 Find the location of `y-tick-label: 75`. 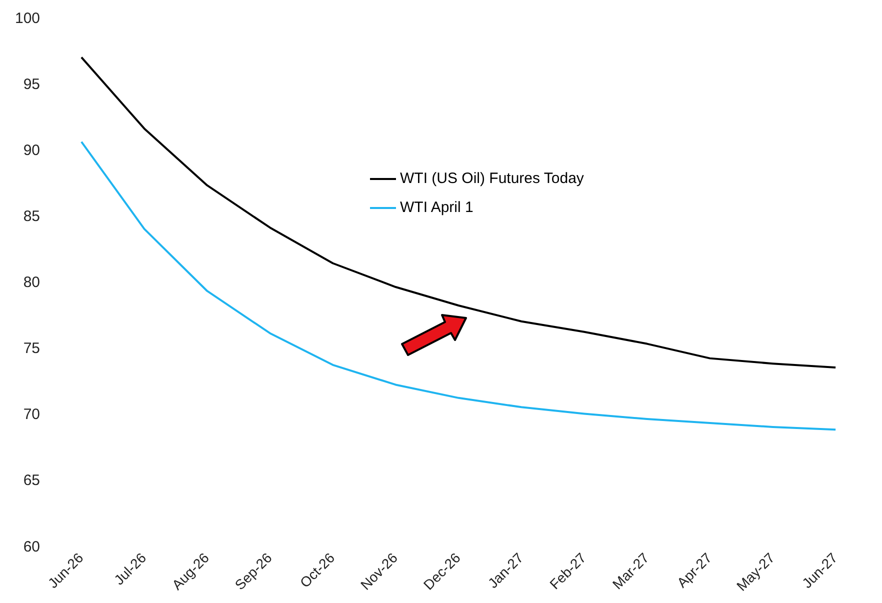

y-tick-label: 75 is located at coordinates (31, 349).